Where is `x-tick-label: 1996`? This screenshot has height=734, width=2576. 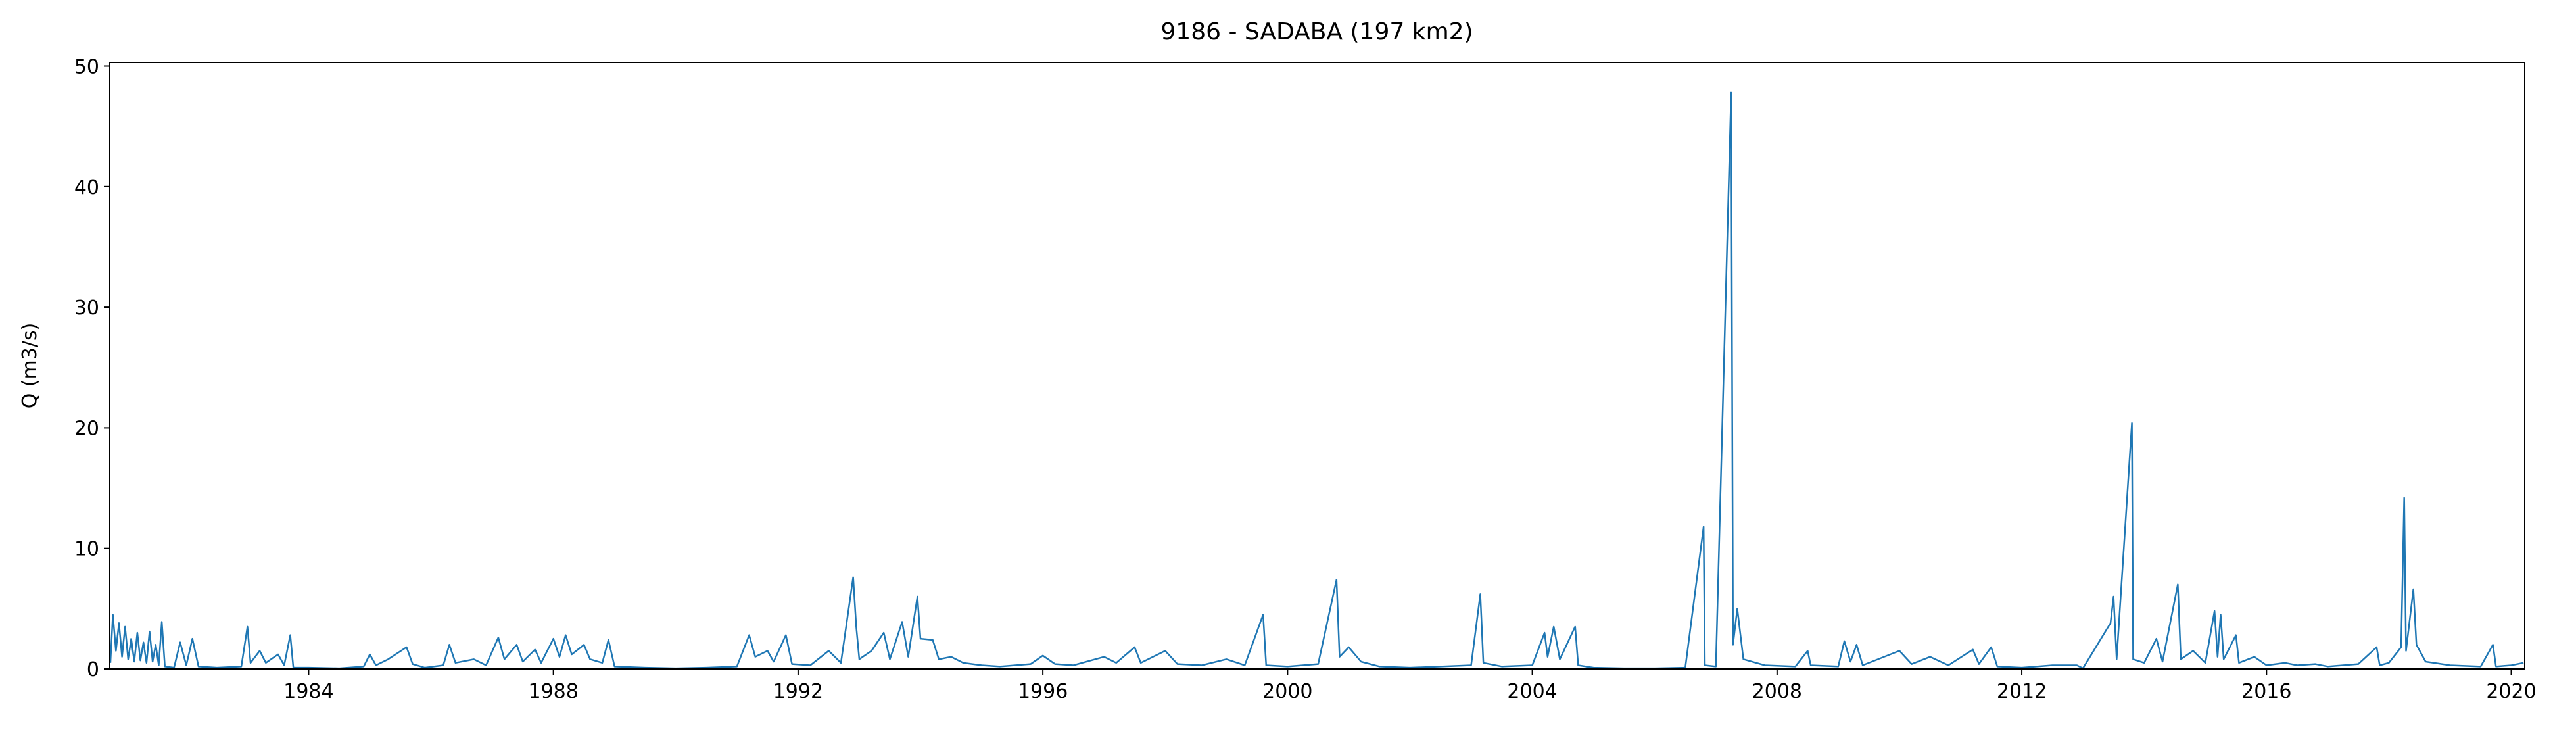
x-tick-label: 1996 is located at coordinates (1043, 692).